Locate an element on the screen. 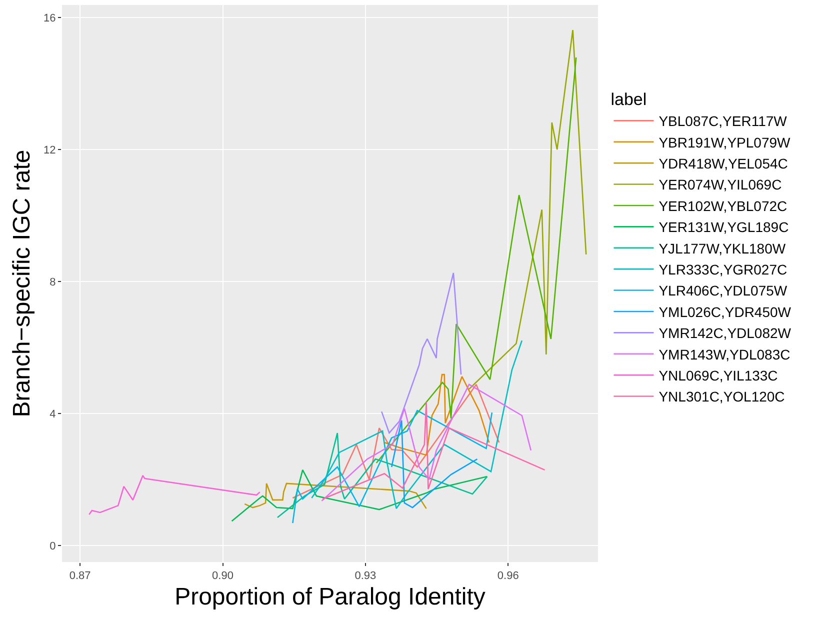  y-tick-label: 8 is located at coordinates (53, 282).